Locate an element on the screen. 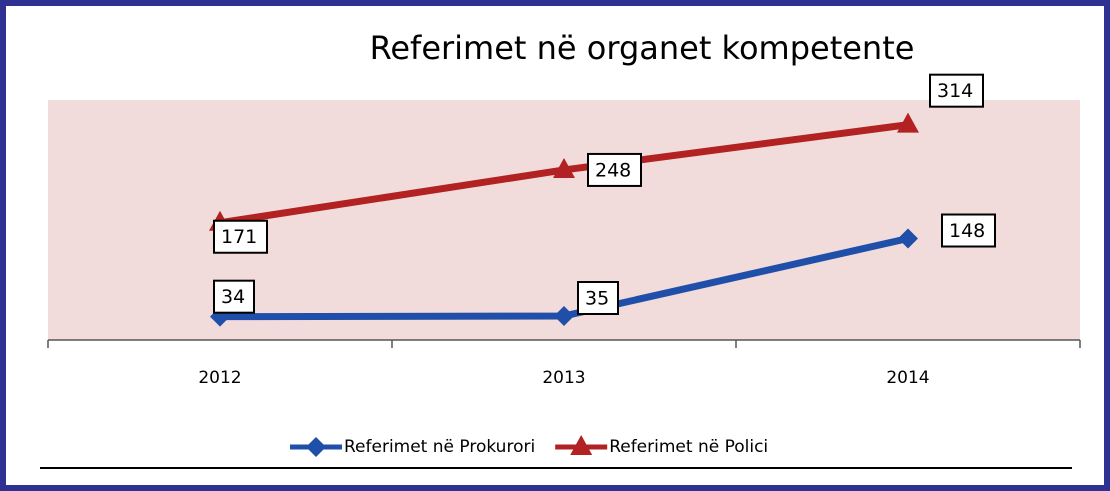 The width and height of the screenshot is (1110, 491). data-label: 248 is located at coordinates (613, 170).